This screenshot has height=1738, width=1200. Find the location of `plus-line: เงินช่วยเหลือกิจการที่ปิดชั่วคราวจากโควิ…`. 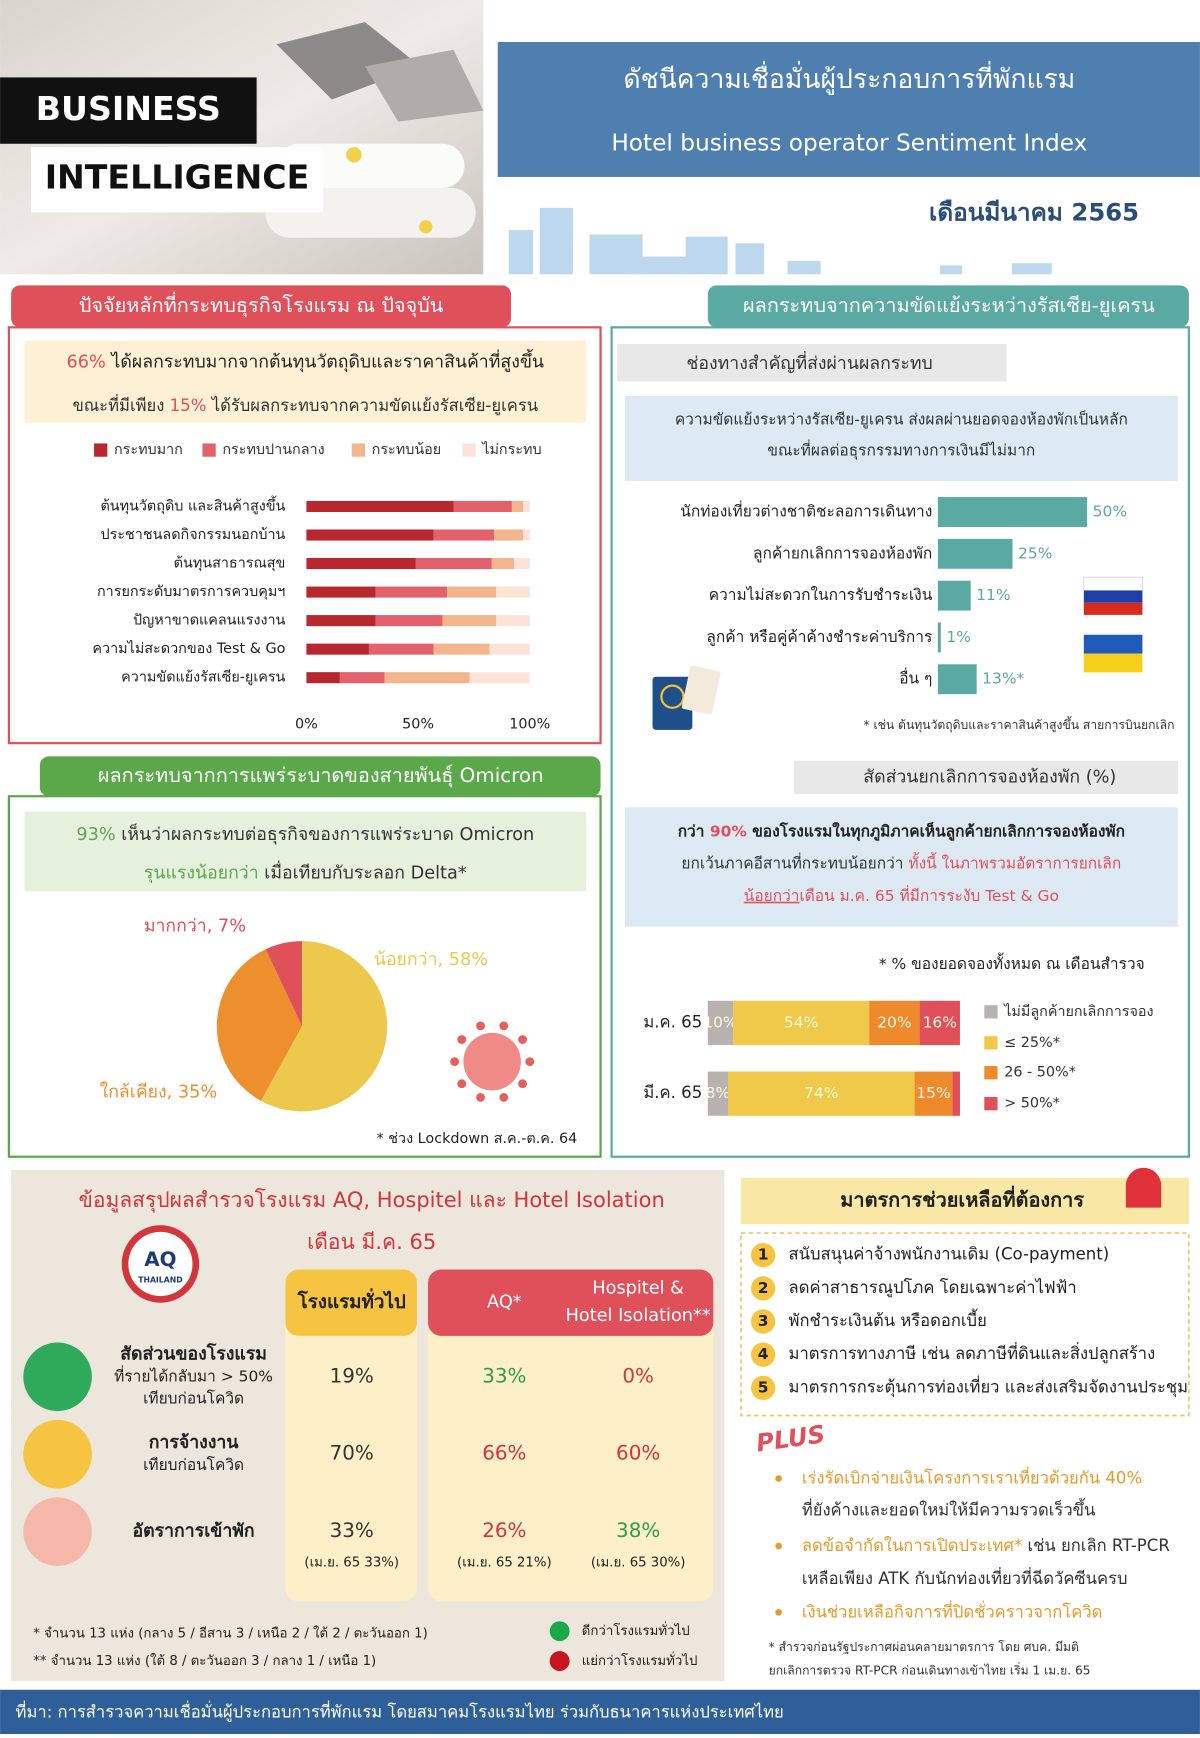

plus-line: เงินช่วยเหลือกิจการที่ปิดชั่วคราวจากโควิ… is located at coordinates (952, 1610).